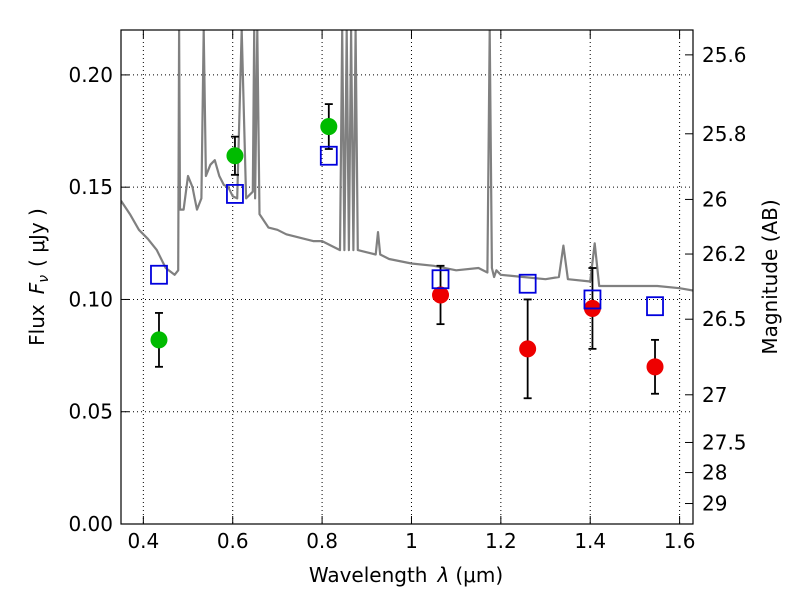 Image resolution: width=800 pixels, height=600 pixels. What do you see at coordinates (724, 55) in the screenshot?
I see `mag-tick-label: 25.6` at bounding box center [724, 55].